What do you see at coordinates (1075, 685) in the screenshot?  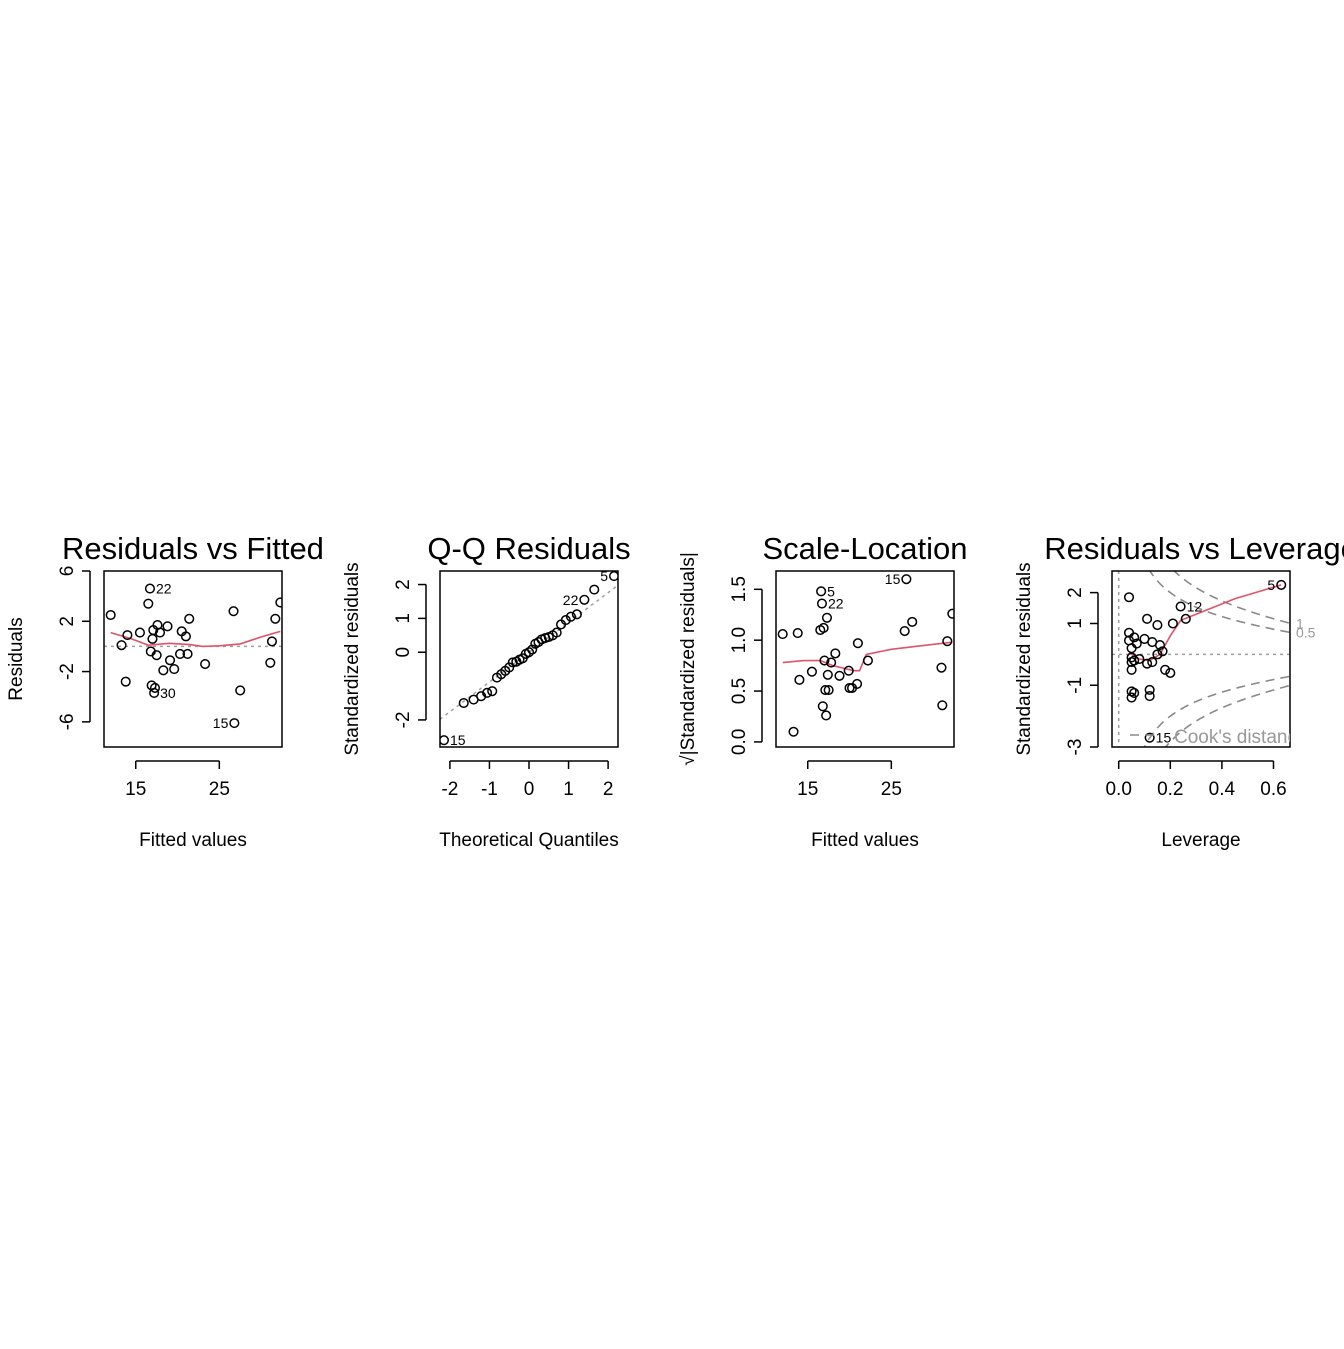 I see `y-tick-label: -1` at bounding box center [1075, 685].